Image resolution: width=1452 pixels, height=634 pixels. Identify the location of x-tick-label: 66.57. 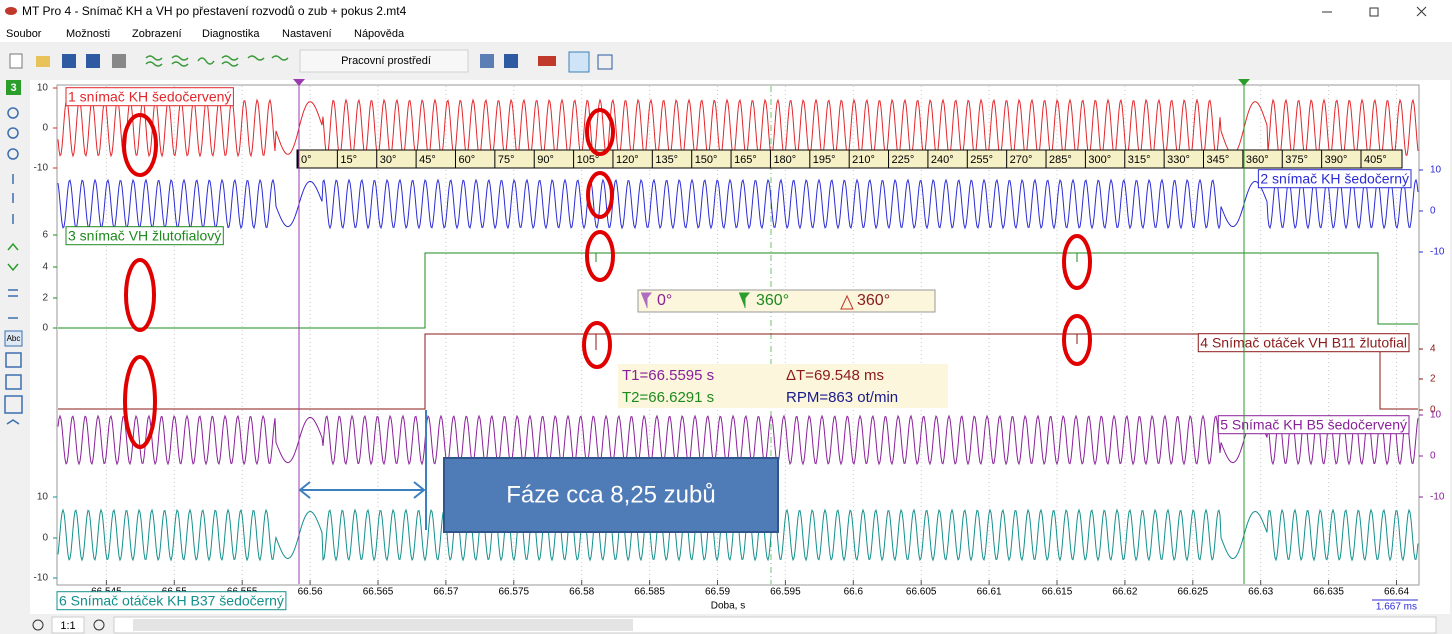
(445, 592).